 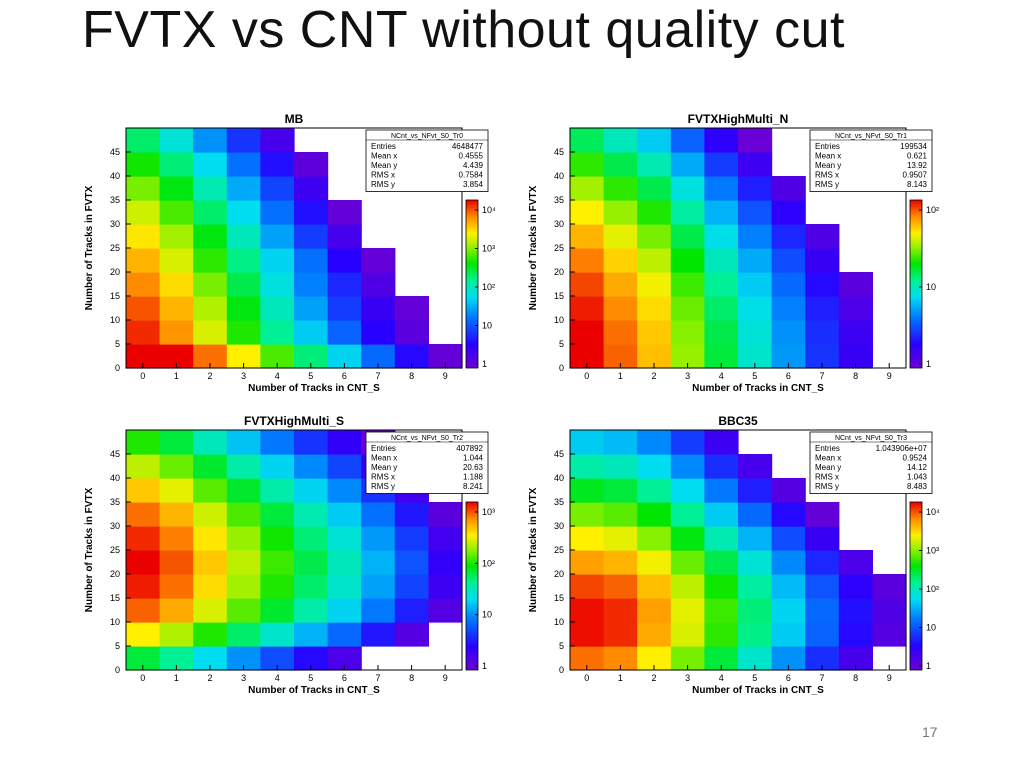 I want to click on x-tick-label: 6, so click(x=344, y=678).